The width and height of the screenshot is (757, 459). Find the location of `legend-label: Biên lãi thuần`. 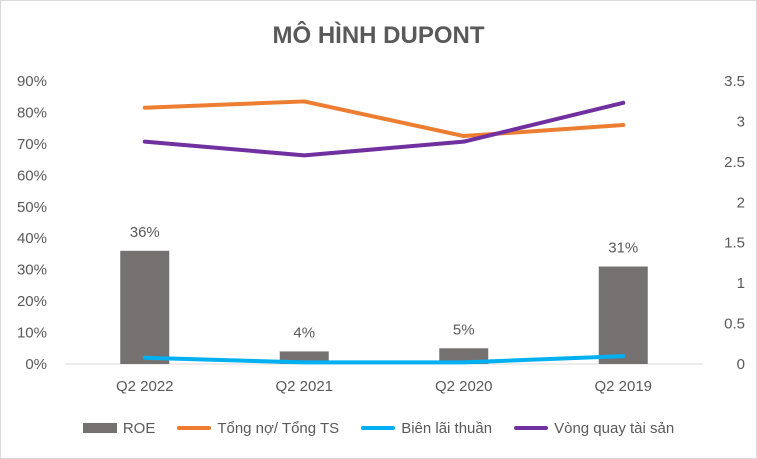

legend-label: Biên lãi thuần is located at coordinates (447, 428).